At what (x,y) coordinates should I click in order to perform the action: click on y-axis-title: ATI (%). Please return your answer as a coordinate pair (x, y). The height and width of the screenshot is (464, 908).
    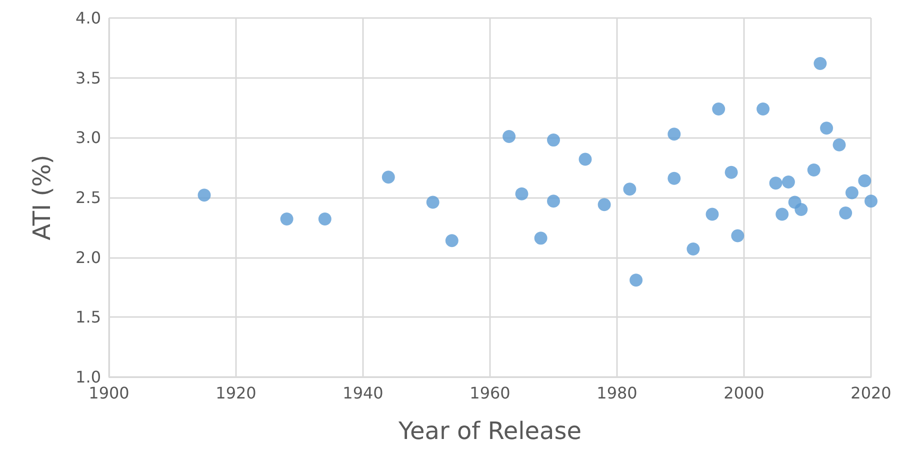
    Looking at the image, I should click on (42, 197).